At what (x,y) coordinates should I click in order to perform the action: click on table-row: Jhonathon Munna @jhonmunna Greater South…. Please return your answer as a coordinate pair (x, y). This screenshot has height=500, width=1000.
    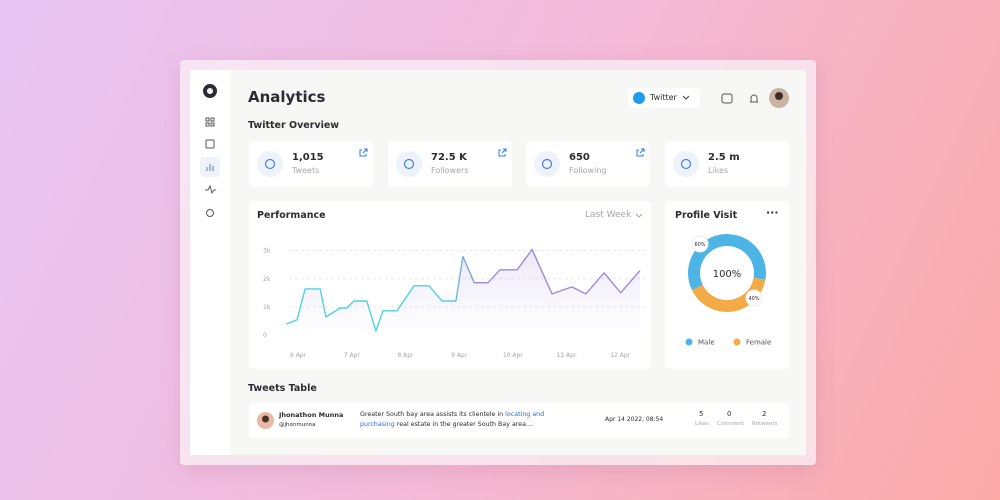
    Looking at the image, I should click on (519, 420).